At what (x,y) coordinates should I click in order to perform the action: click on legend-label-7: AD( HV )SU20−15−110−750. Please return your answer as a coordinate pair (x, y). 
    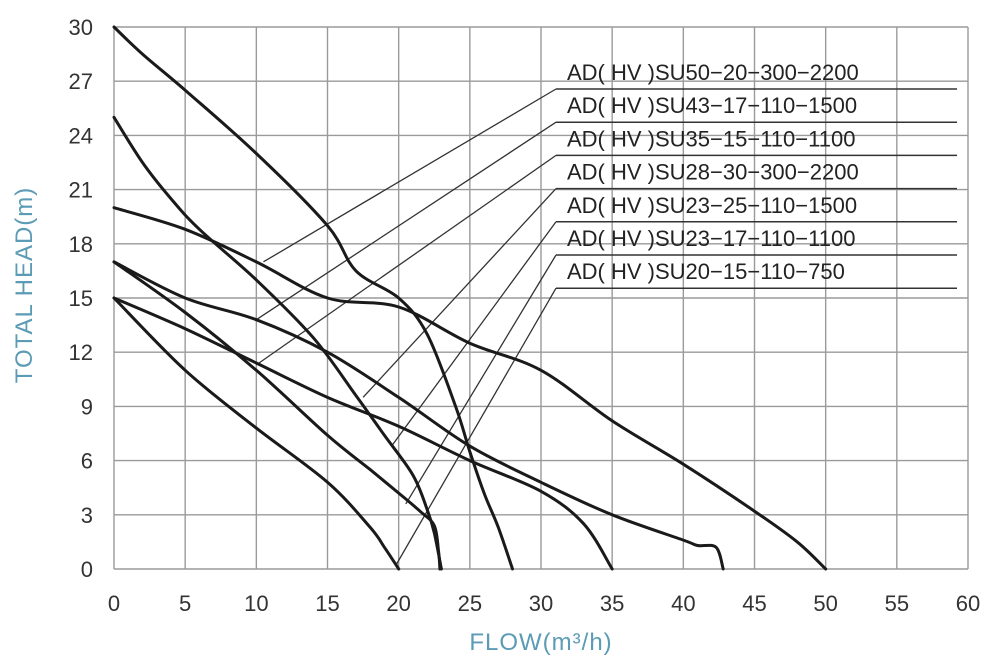
    Looking at the image, I should click on (706, 271).